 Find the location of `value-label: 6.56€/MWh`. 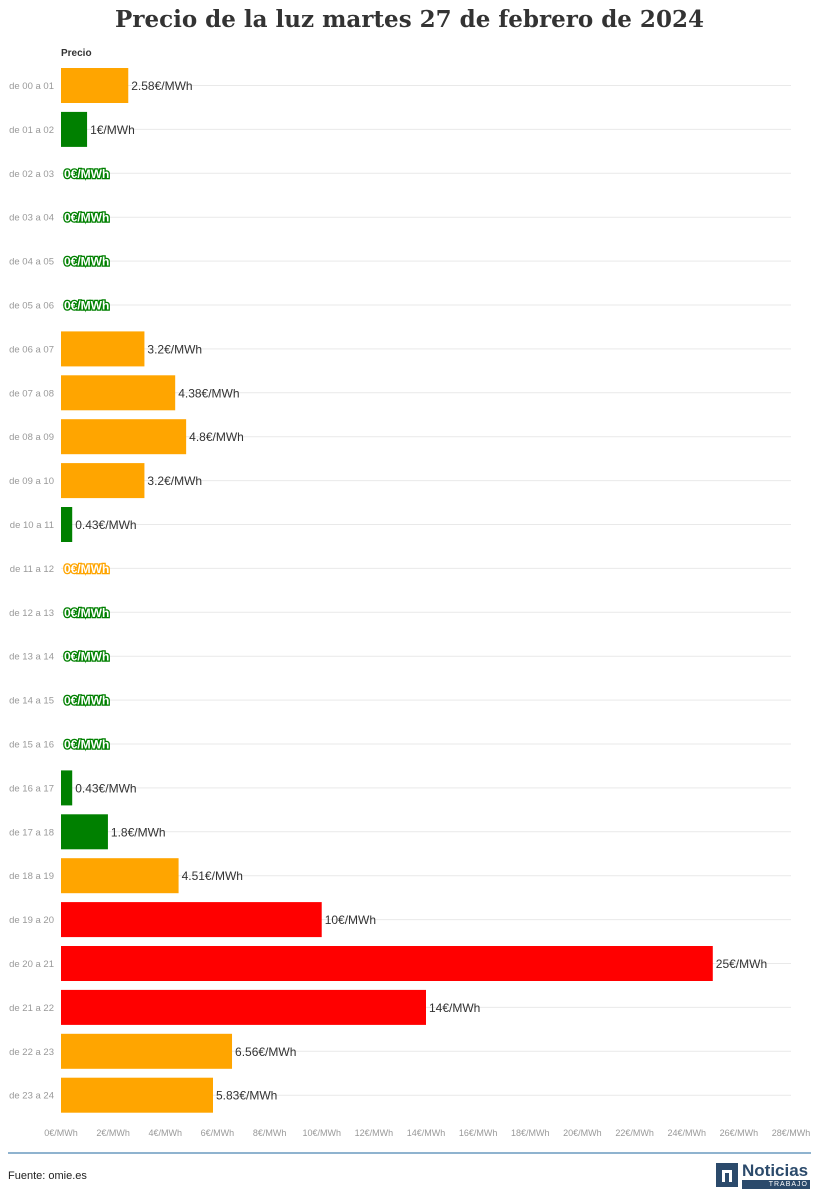

value-label: 6.56€/MWh is located at coordinates (265, 1052).